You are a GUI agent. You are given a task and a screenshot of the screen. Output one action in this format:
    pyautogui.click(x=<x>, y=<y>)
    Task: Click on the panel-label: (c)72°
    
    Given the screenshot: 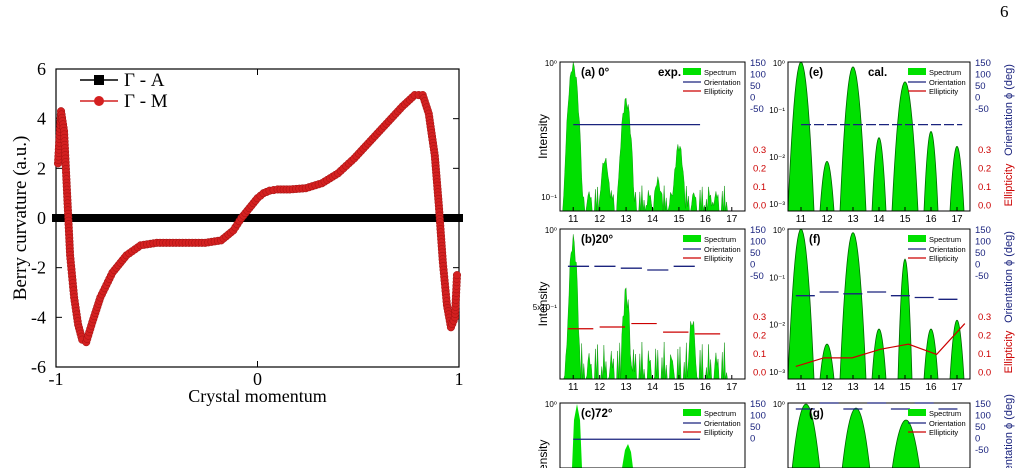 What is the action you would take?
    pyautogui.click(x=597, y=414)
    